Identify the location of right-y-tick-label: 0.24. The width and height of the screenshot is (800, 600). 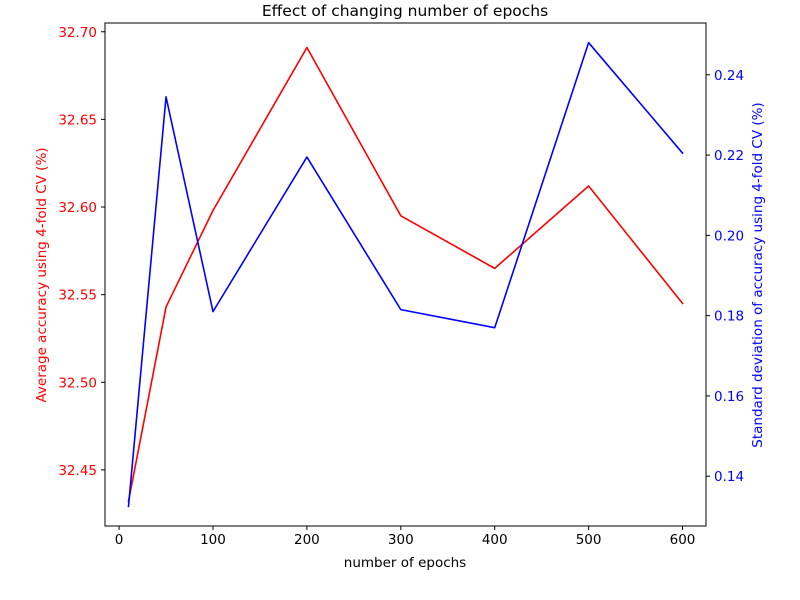
(729, 76).